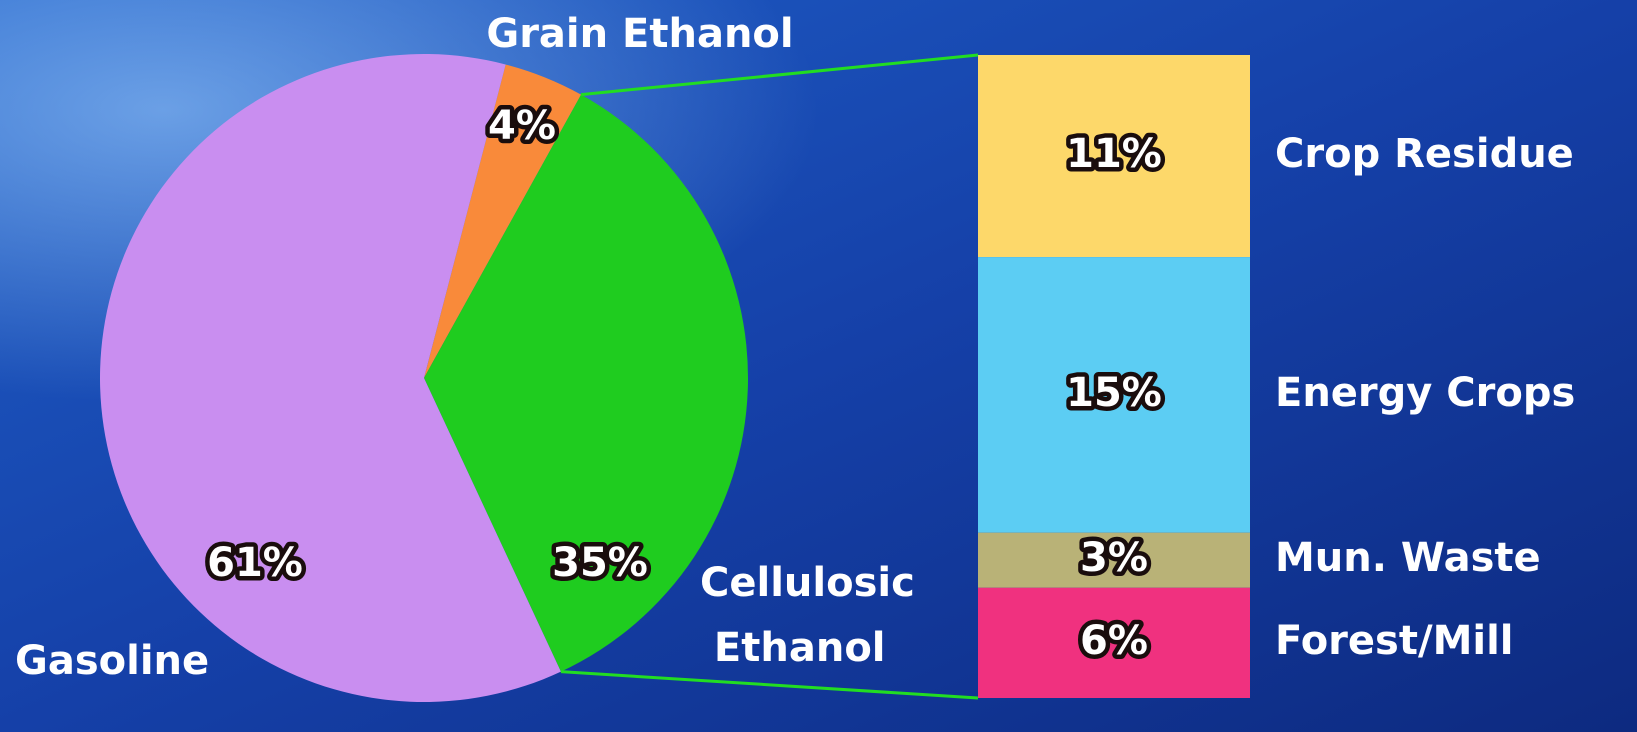 Image resolution: width=1637 pixels, height=732 pixels. What do you see at coordinates (1424, 154) in the screenshot?
I see `bar-category-label: Crop Residue` at bounding box center [1424, 154].